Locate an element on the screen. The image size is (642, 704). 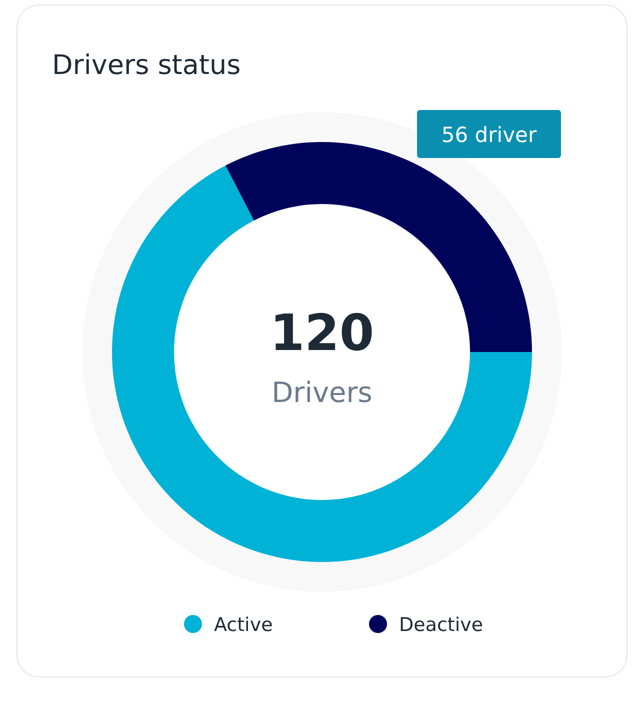
text: 56 driver is located at coordinates (489, 135).